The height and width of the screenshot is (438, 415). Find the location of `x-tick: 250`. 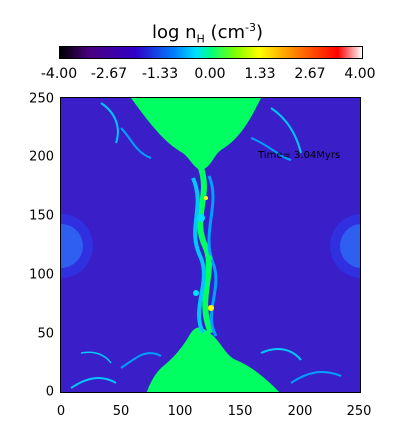

x-tick: 250 is located at coordinates (359, 411).